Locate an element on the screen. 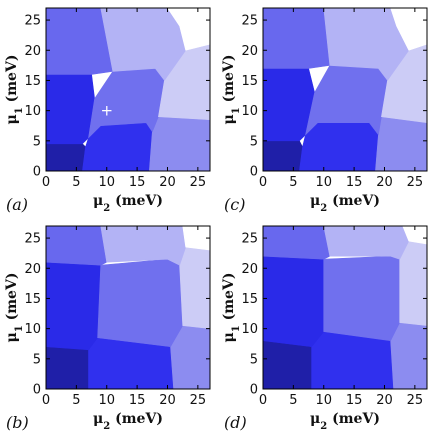 The height and width of the screenshot is (439, 436). marker-point: + is located at coordinates (106, 111).